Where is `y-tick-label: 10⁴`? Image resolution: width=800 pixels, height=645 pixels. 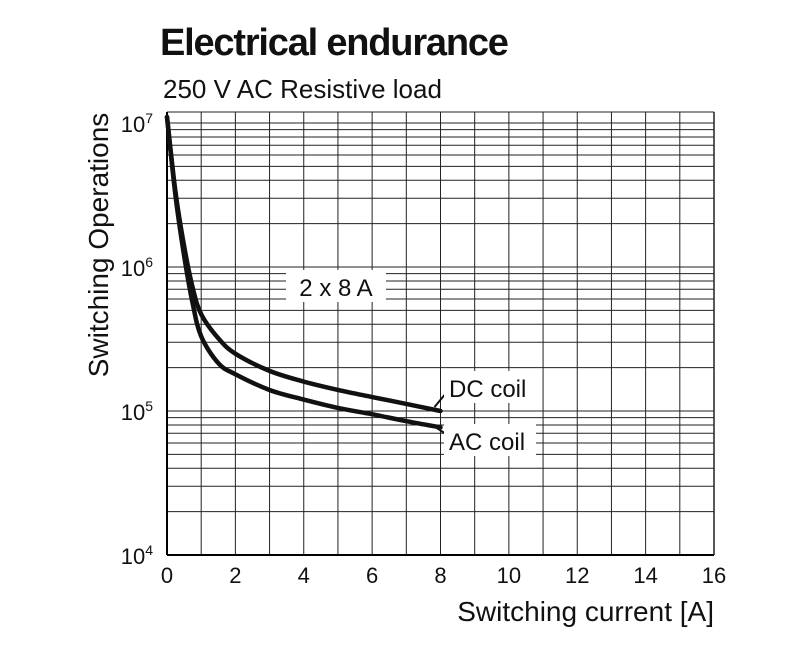 y-tick-label: 10⁴ is located at coordinates (137, 555).